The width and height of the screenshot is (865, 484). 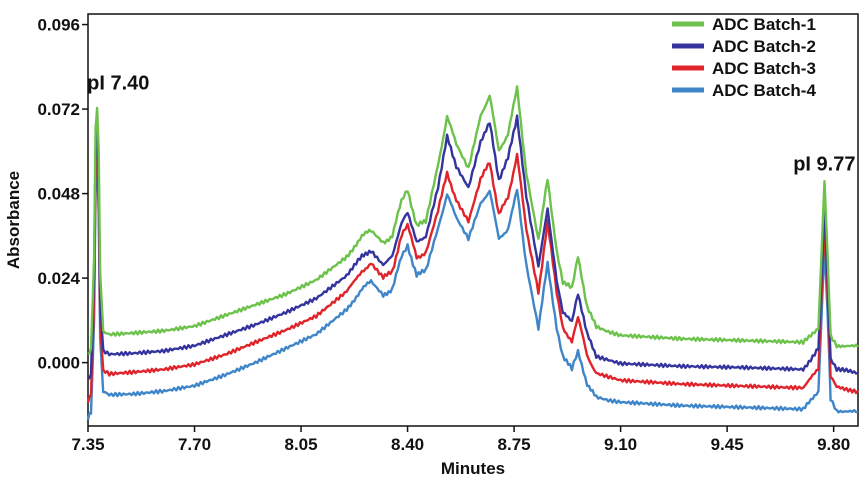 I want to click on y-tick-label: 0.048, so click(x=58, y=194).